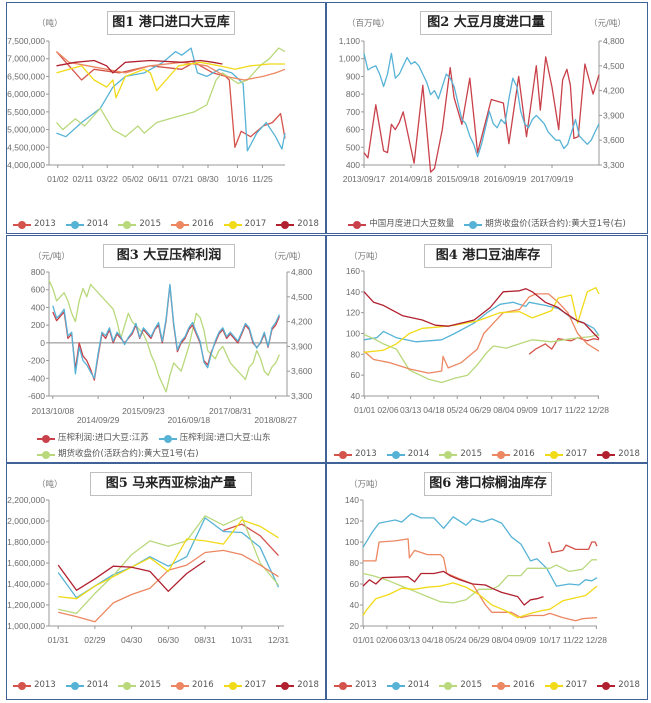 The width and height of the screenshot is (651, 703). Describe the element at coordinates (486, 23) in the screenshot. I see `chart-title: 图2 大豆月度进口量` at that location.